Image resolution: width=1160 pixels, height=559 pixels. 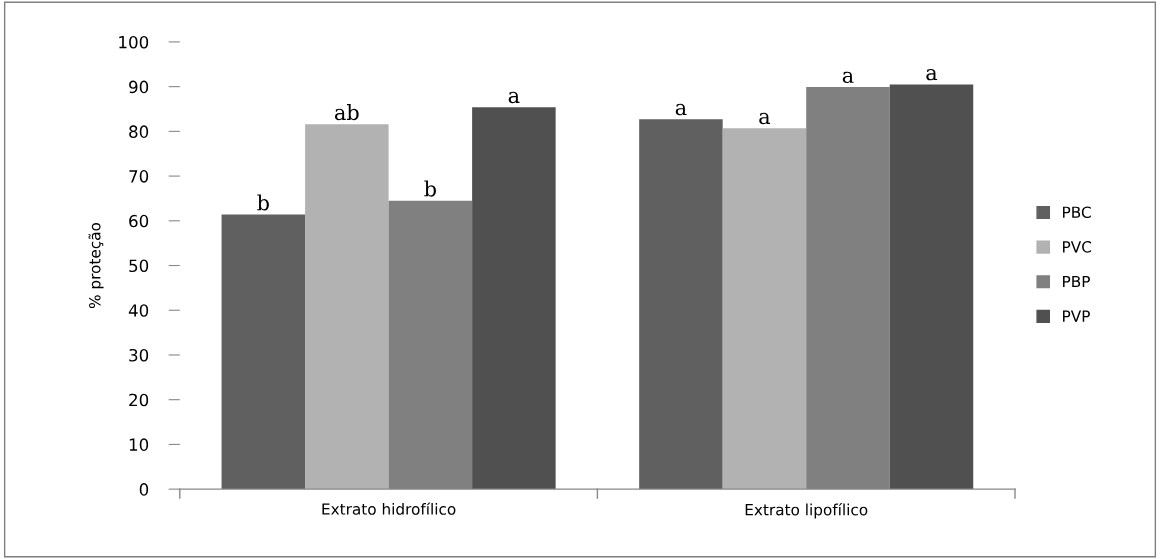 What do you see at coordinates (389, 508) in the screenshot?
I see `x-tick-label: Extrato hidrofílico` at bounding box center [389, 508].